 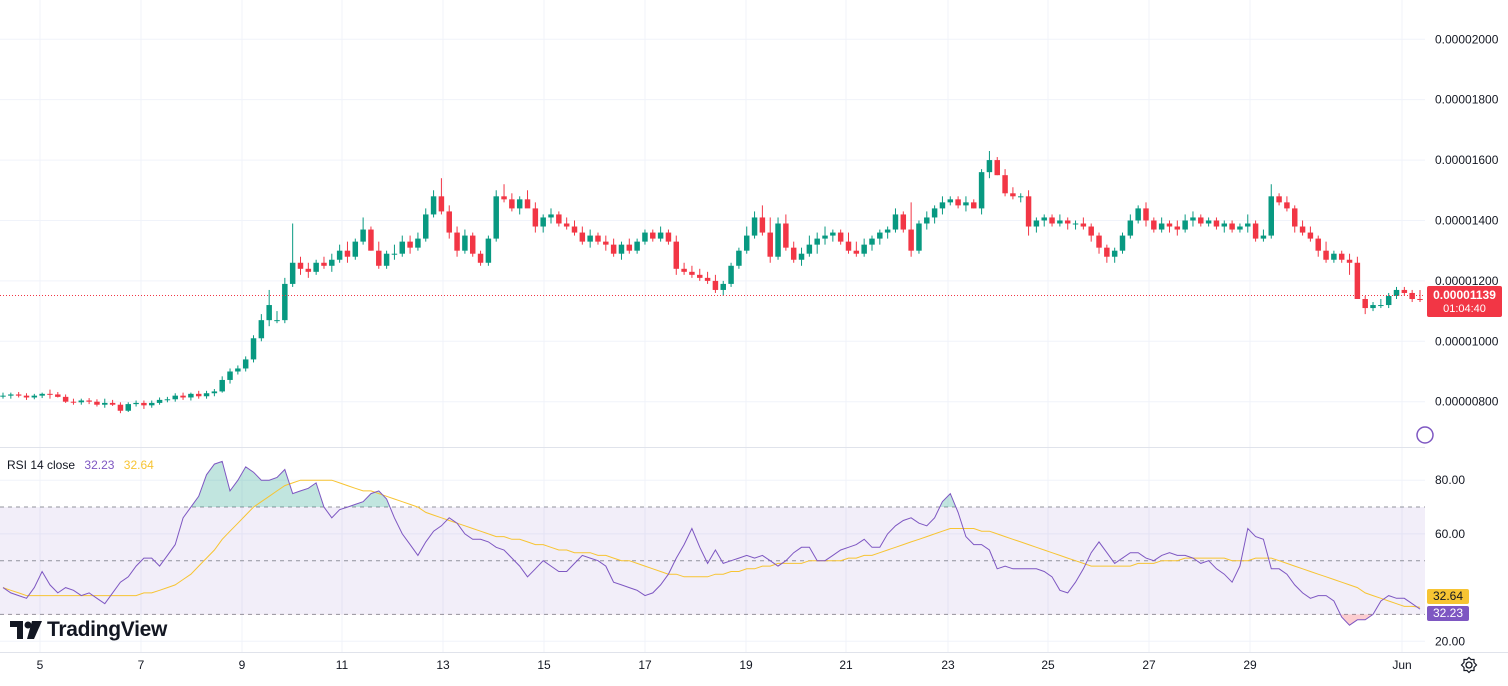 I want to click on rsi-axis: 80.00 60.00 20.00, so click(x=1450, y=560).